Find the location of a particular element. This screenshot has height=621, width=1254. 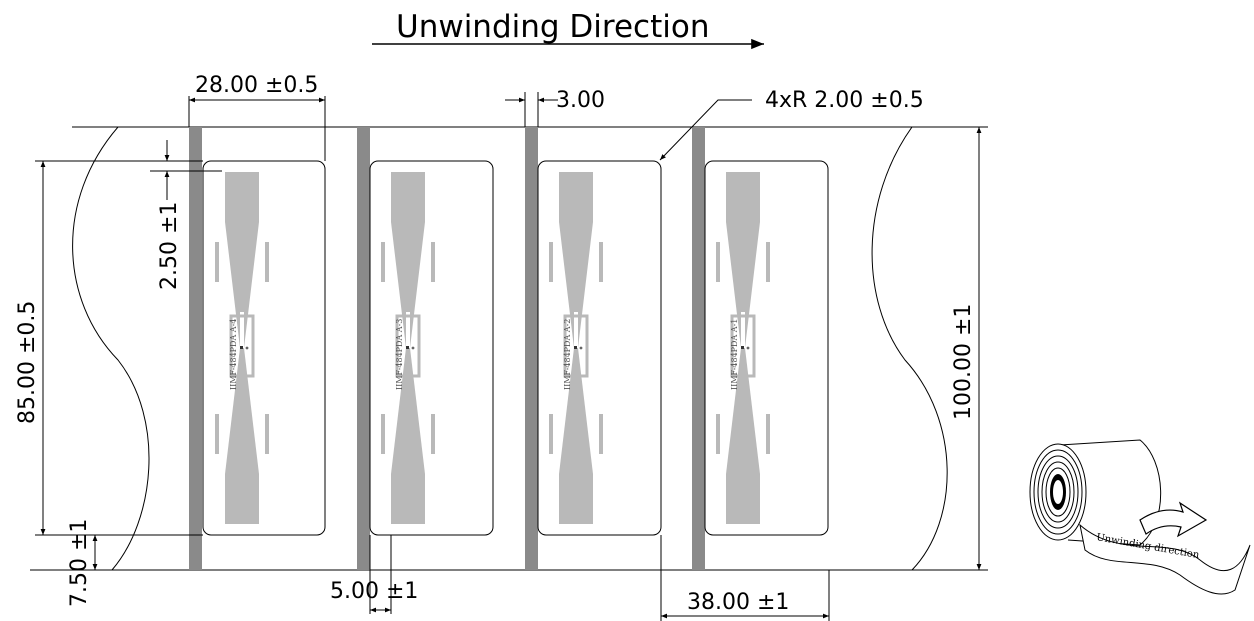

label-3: IIMF-484PDA A-2 is located at coordinates (599, 348).